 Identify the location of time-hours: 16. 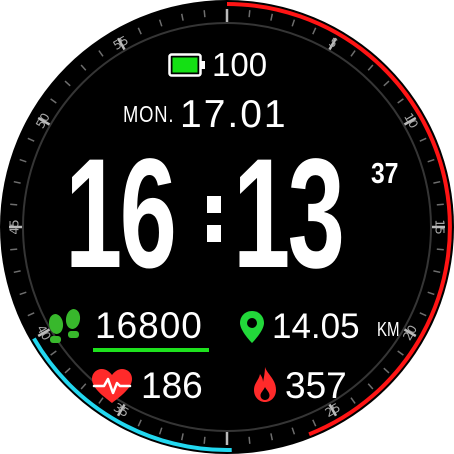
(121, 214).